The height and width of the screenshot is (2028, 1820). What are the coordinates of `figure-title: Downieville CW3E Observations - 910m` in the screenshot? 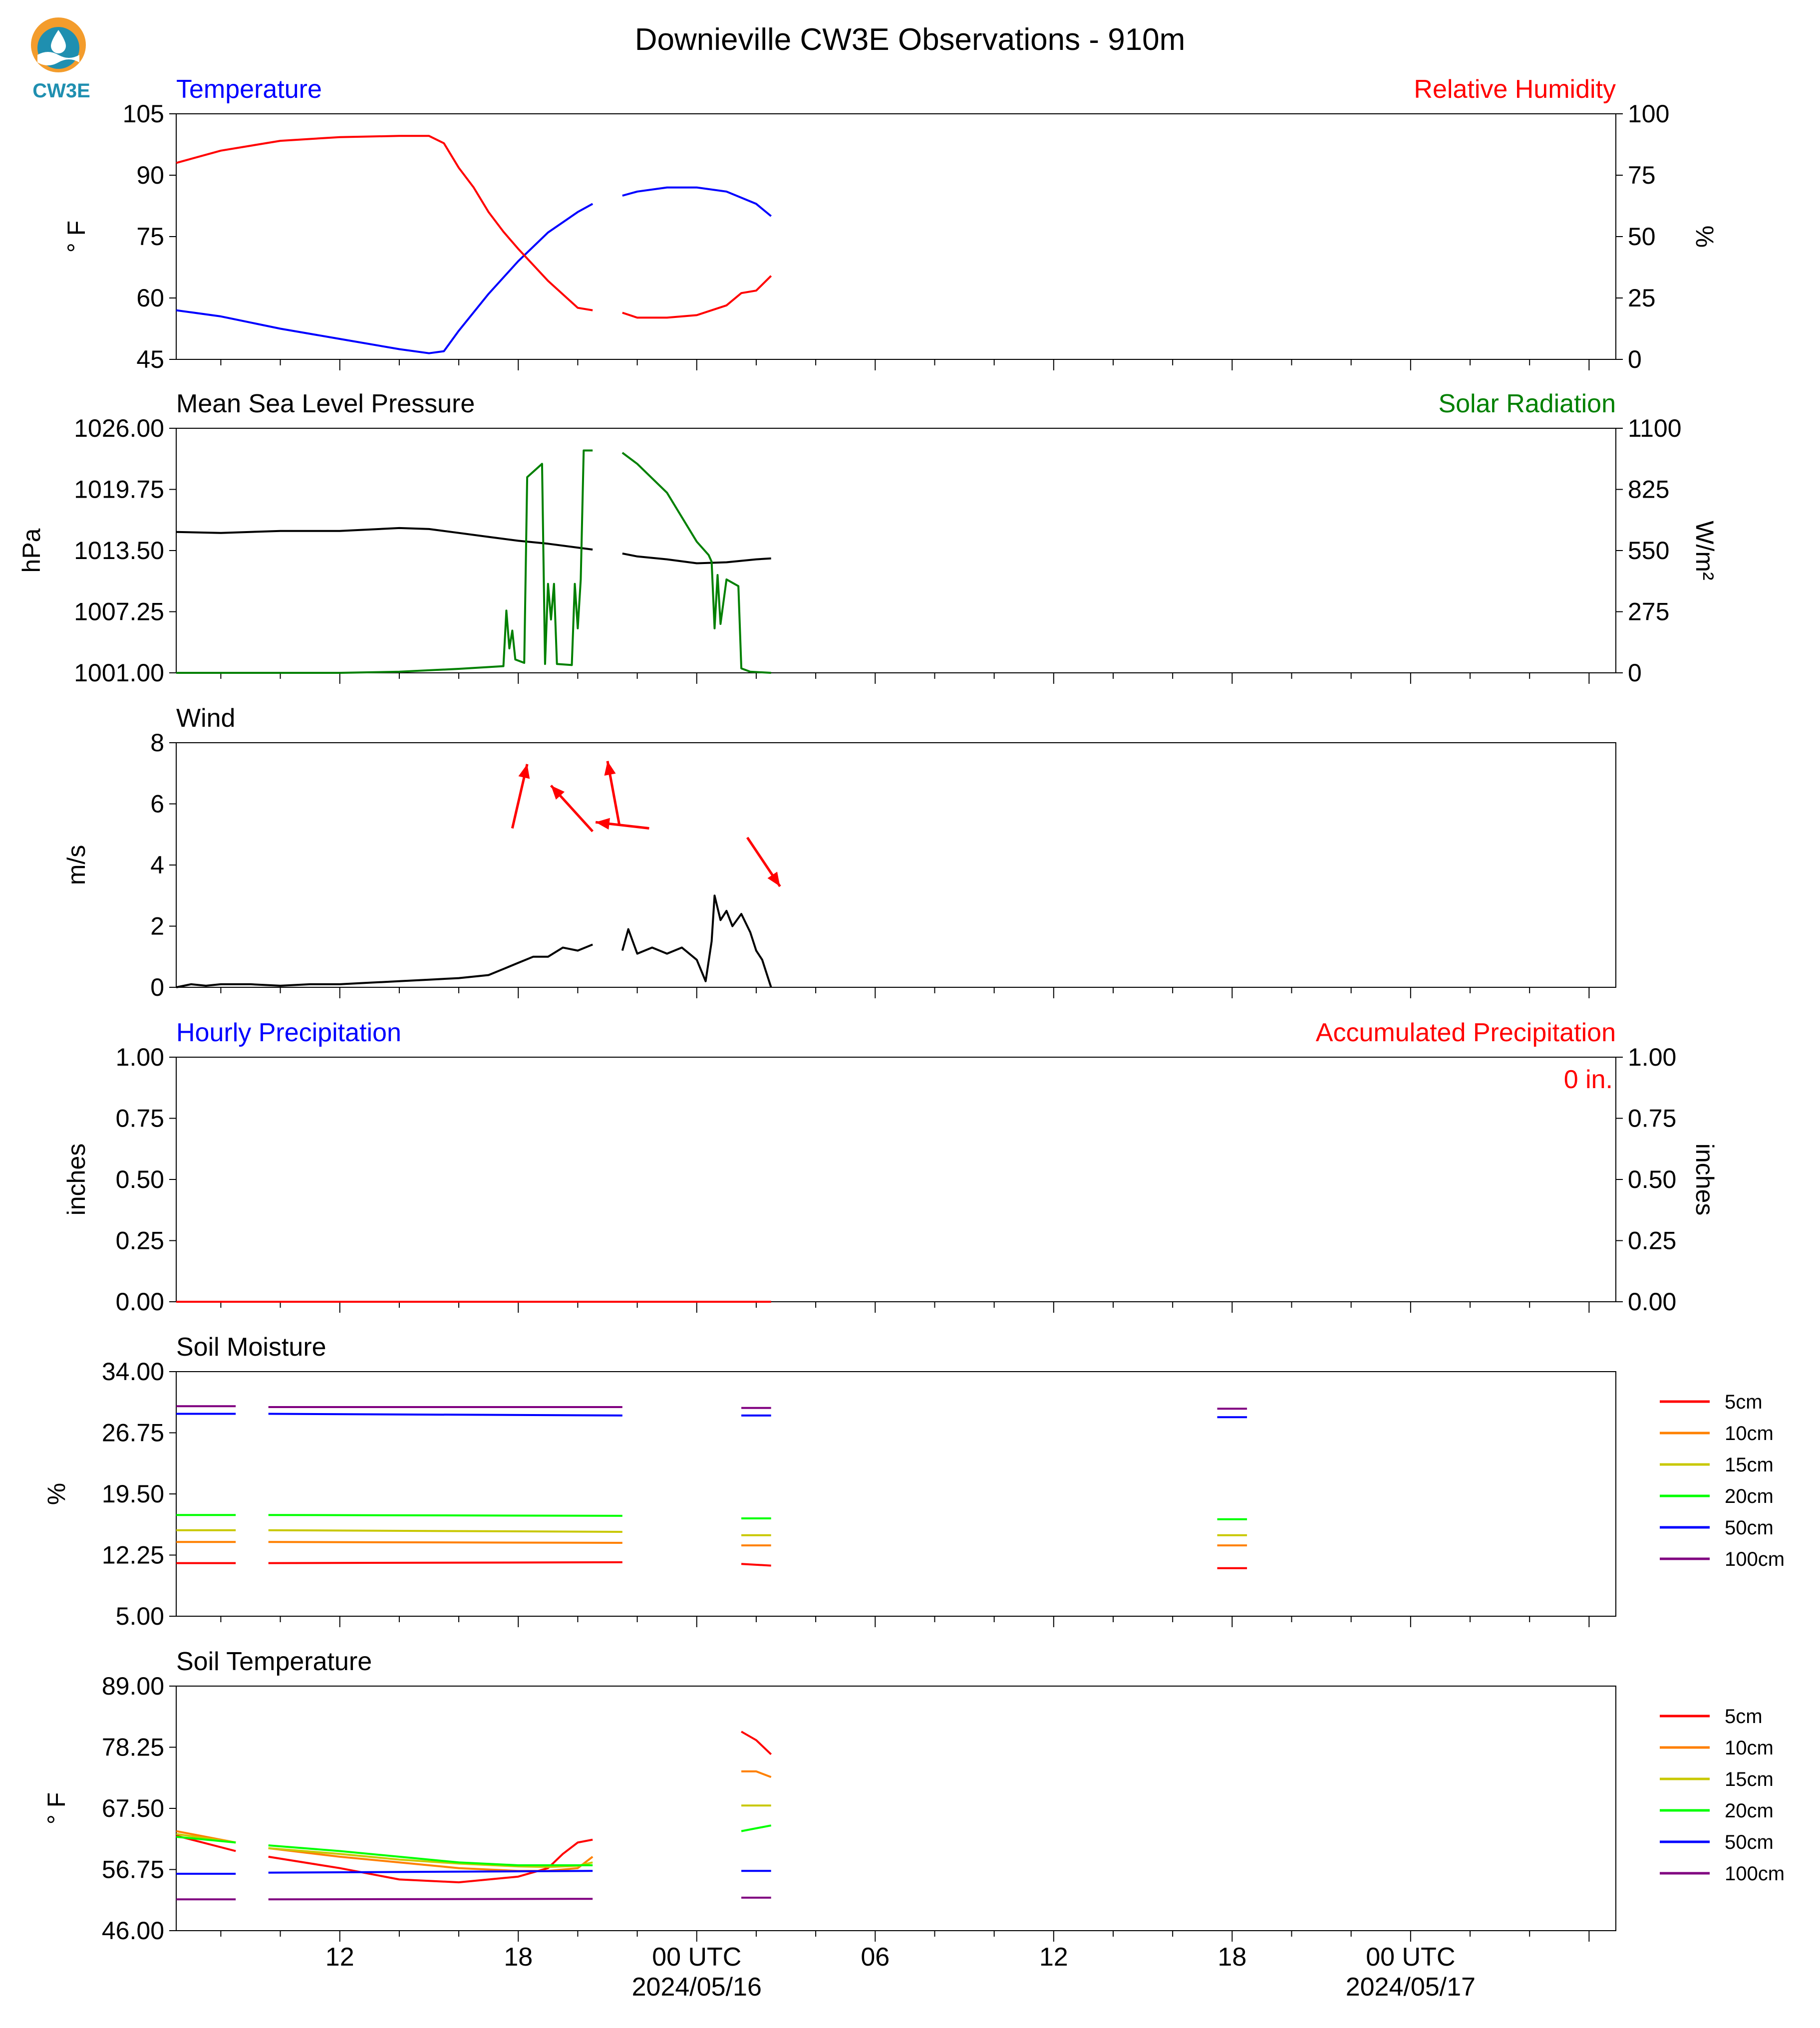 It's located at (910, 39).